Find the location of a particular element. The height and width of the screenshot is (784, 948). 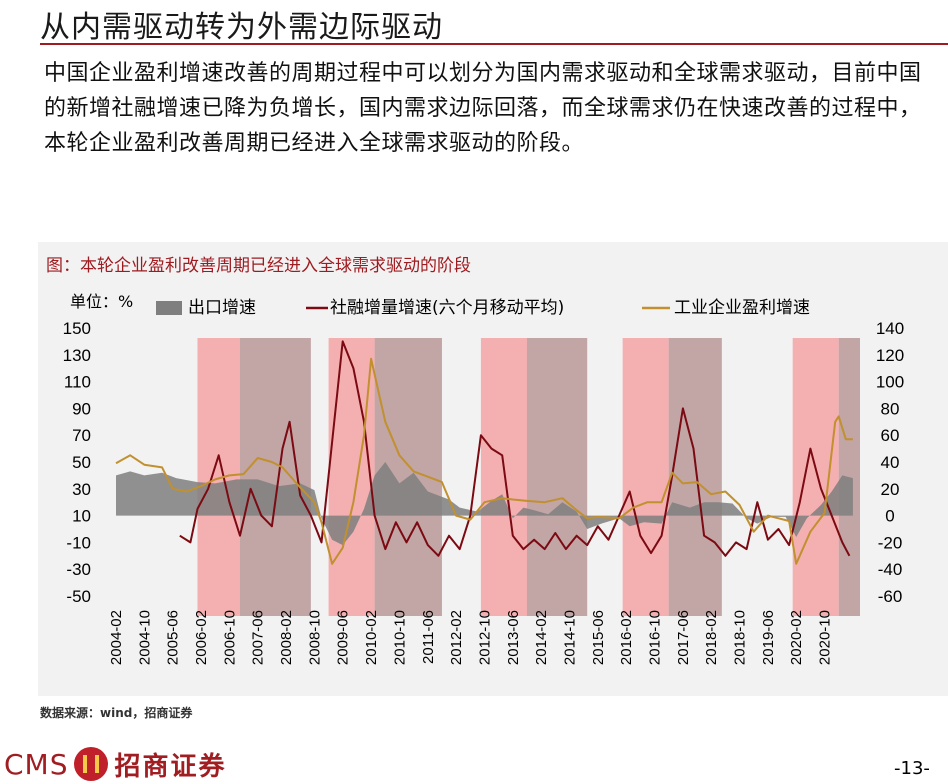

x-axis-tick-label: 2011-06 is located at coordinates (428, 637).